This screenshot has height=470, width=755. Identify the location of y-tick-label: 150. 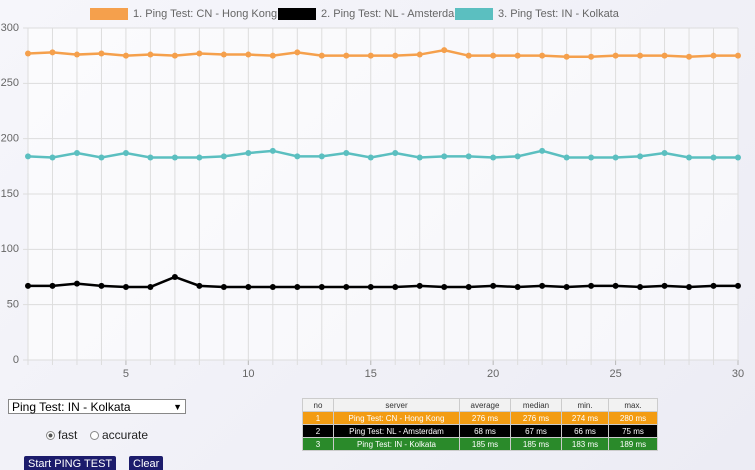
(10, 194).